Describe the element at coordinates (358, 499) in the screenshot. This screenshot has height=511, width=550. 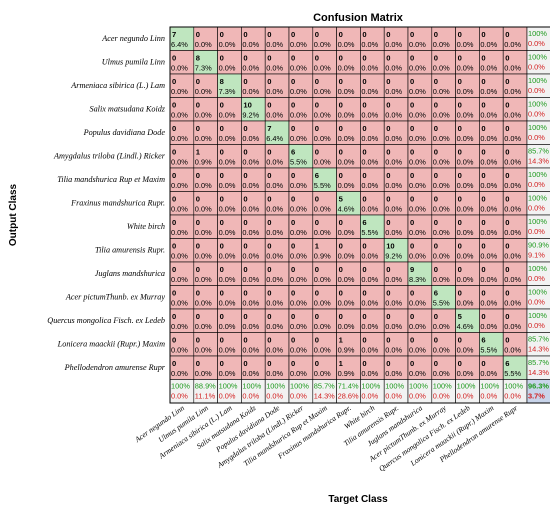
I see `x-axis-label: Target Class` at that location.